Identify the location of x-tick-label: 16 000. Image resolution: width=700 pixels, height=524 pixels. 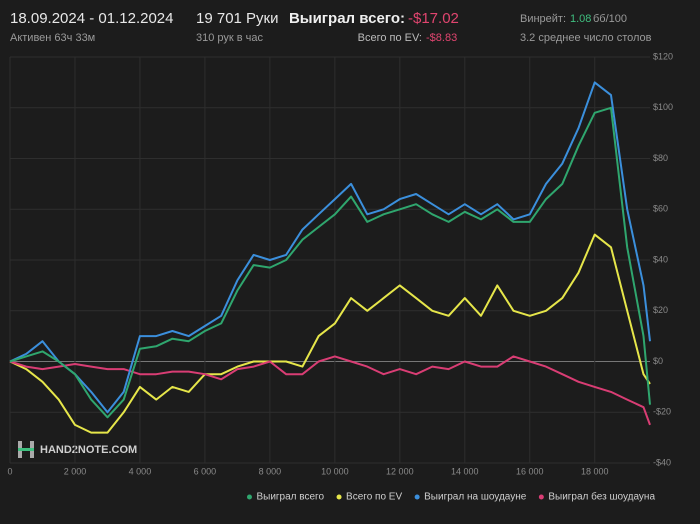
(530, 471).